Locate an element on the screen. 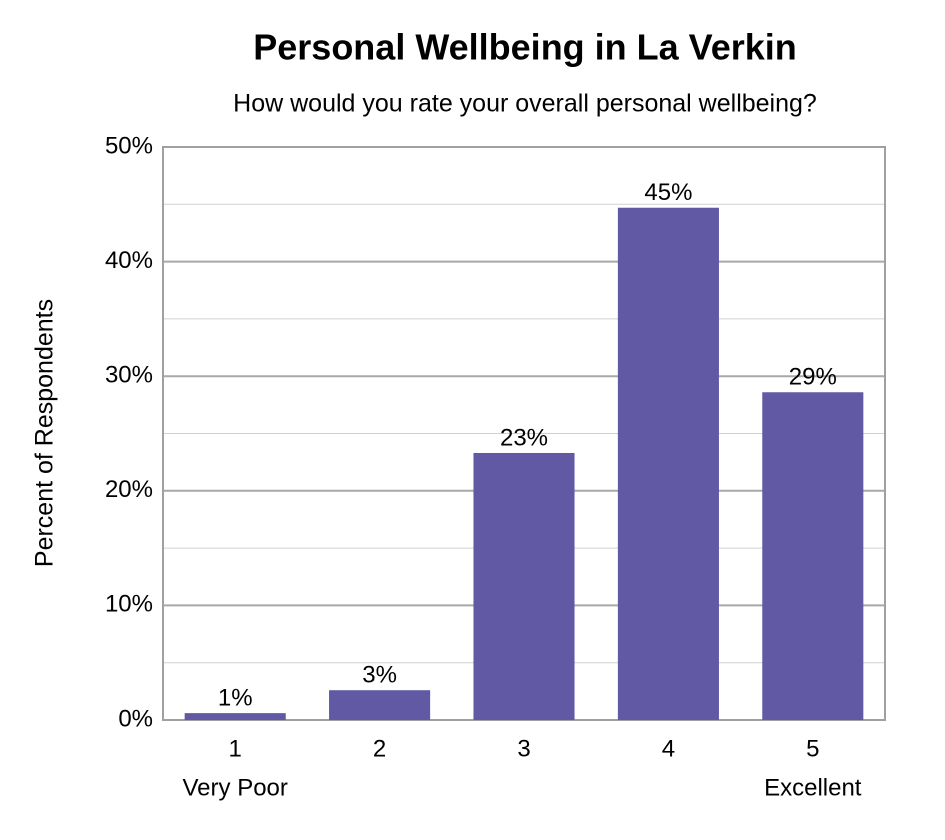 Image resolution: width=945 pixels, height=840 pixels. x-tick-sublabel: Excellent is located at coordinates (813, 787).